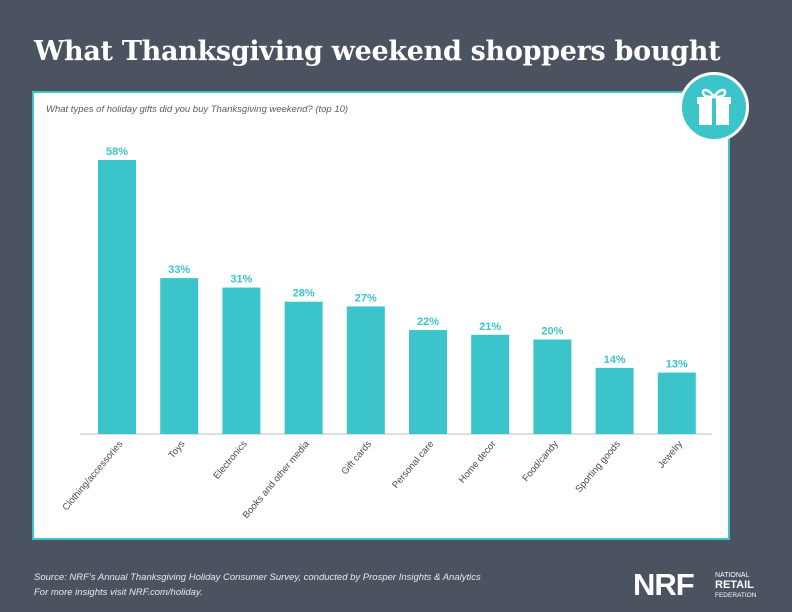 The height and width of the screenshot is (612, 792). What do you see at coordinates (670, 455) in the screenshot?
I see `category-label-9: Jewelry` at bounding box center [670, 455].